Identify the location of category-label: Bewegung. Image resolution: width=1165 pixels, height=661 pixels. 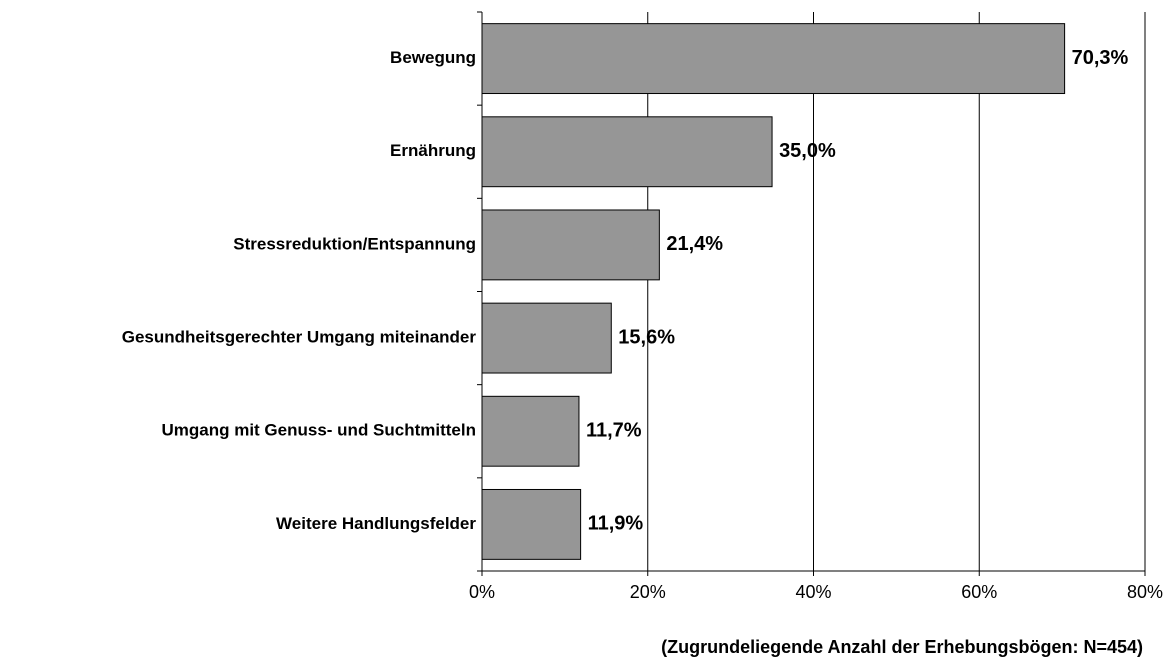
(433, 57).